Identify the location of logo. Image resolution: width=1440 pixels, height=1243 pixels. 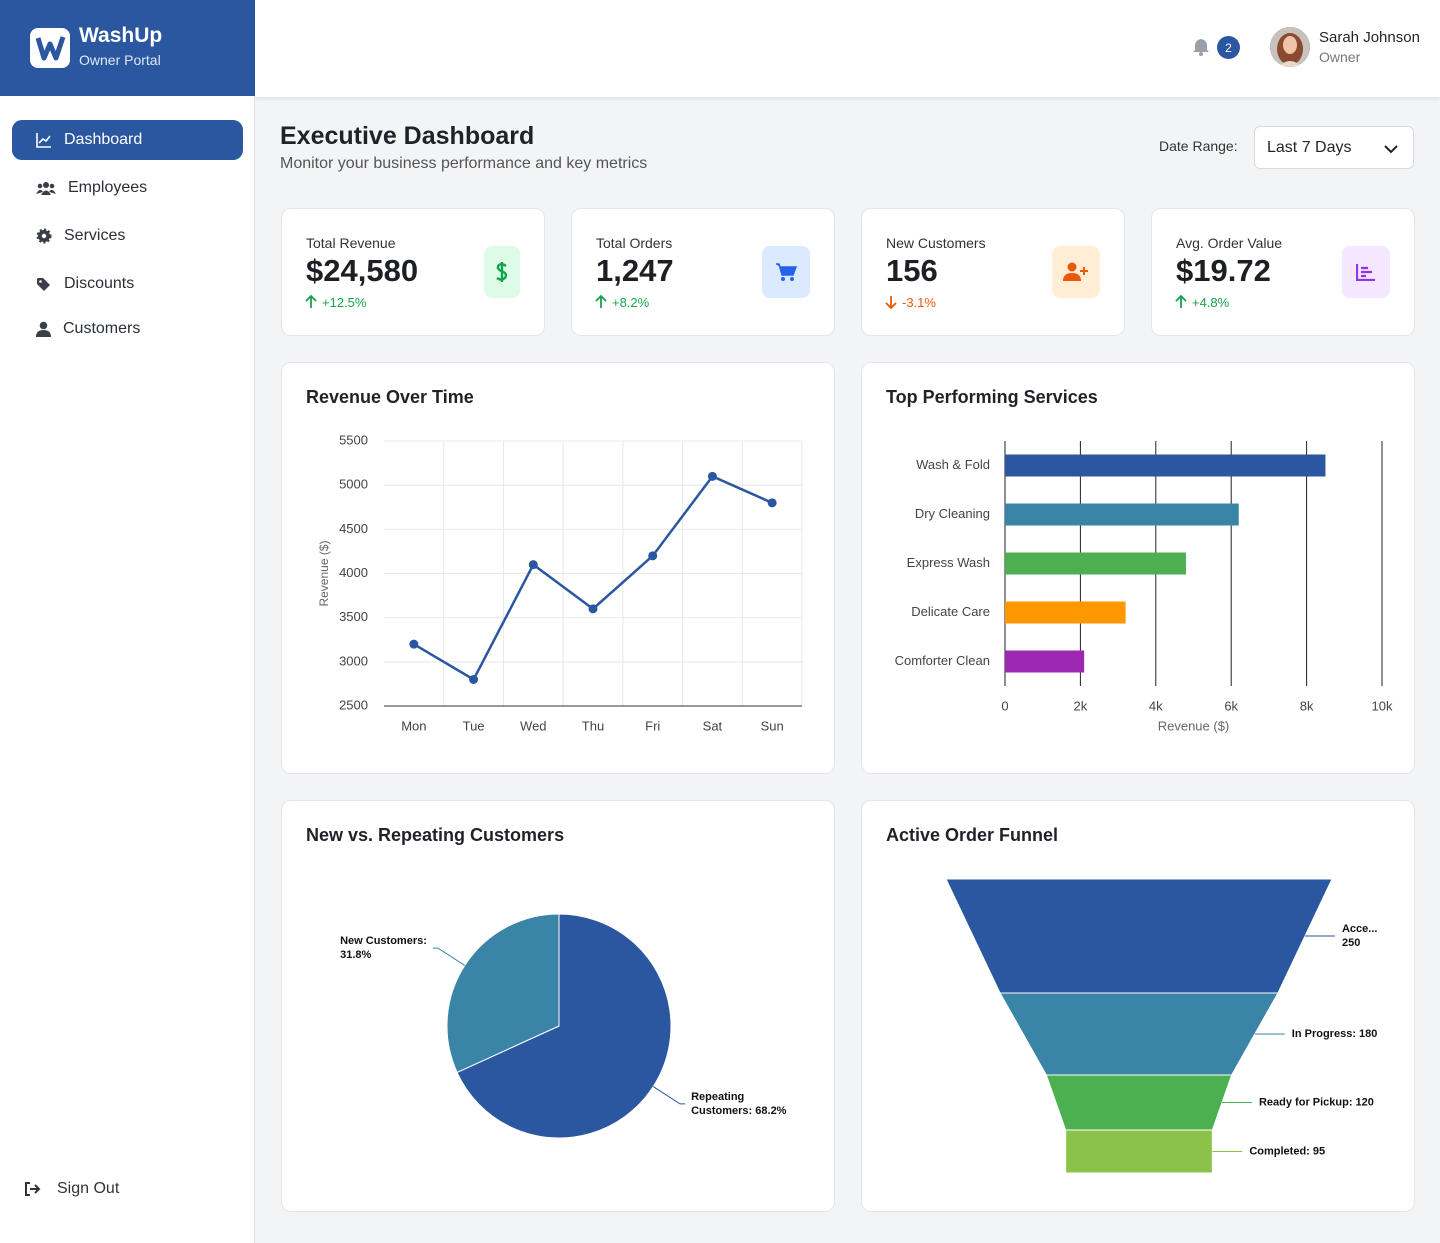
(50, 48).